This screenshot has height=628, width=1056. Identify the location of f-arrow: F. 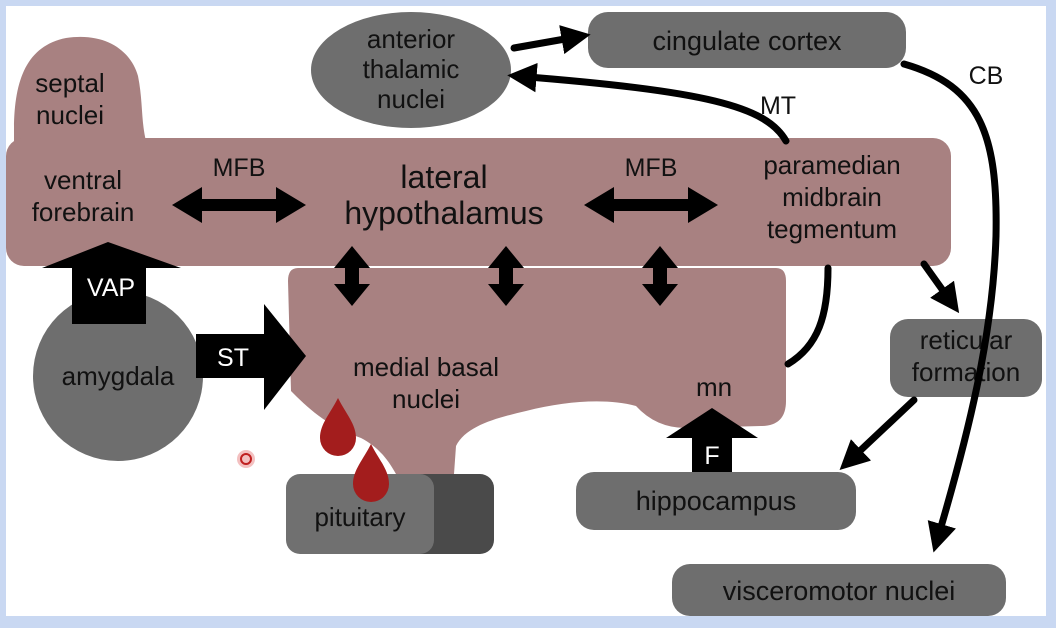
(712, 440).